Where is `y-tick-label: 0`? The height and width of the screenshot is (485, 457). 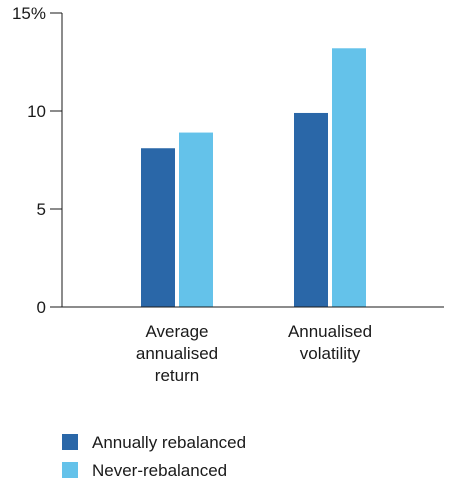 y-tick-label: 0 is located at coordinates (41, 307).